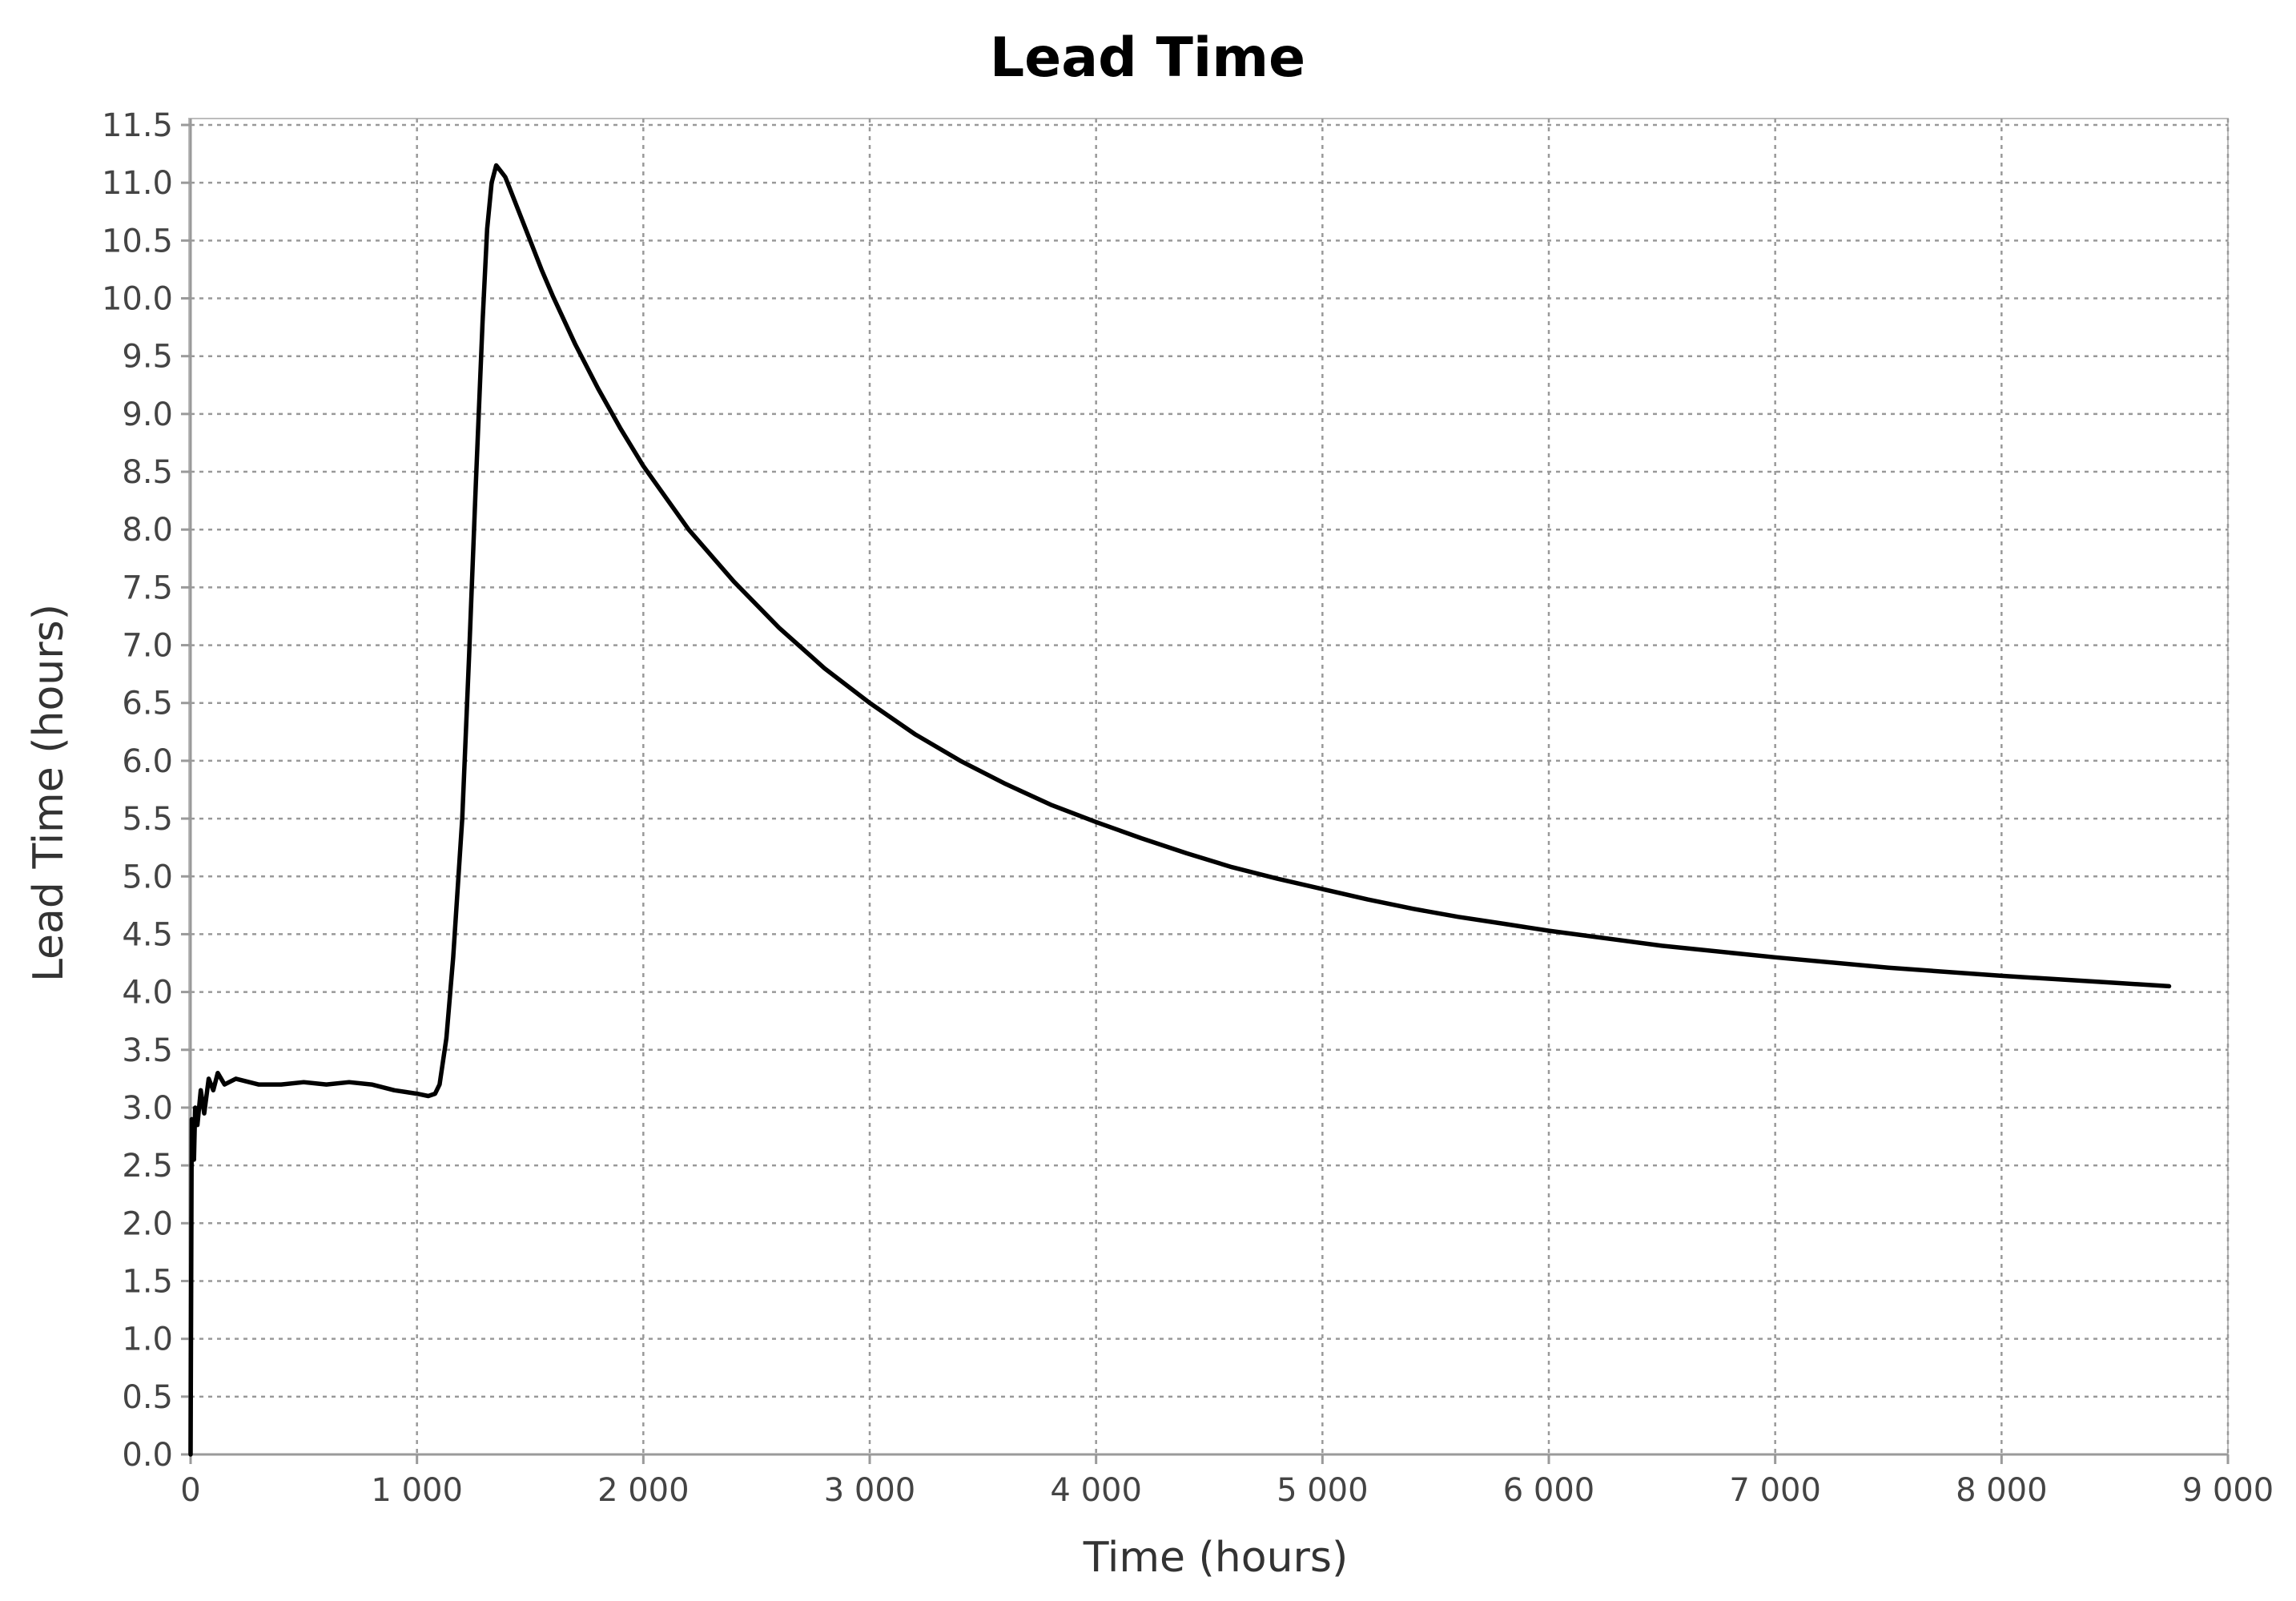 Image resolution: width=2296 pixels, height=1601 pixels. What do you see at coordinates (1323, 1490) in the screenshot?
I see `x-tick-label: 5 000` at bounding box center [1323, 1490].